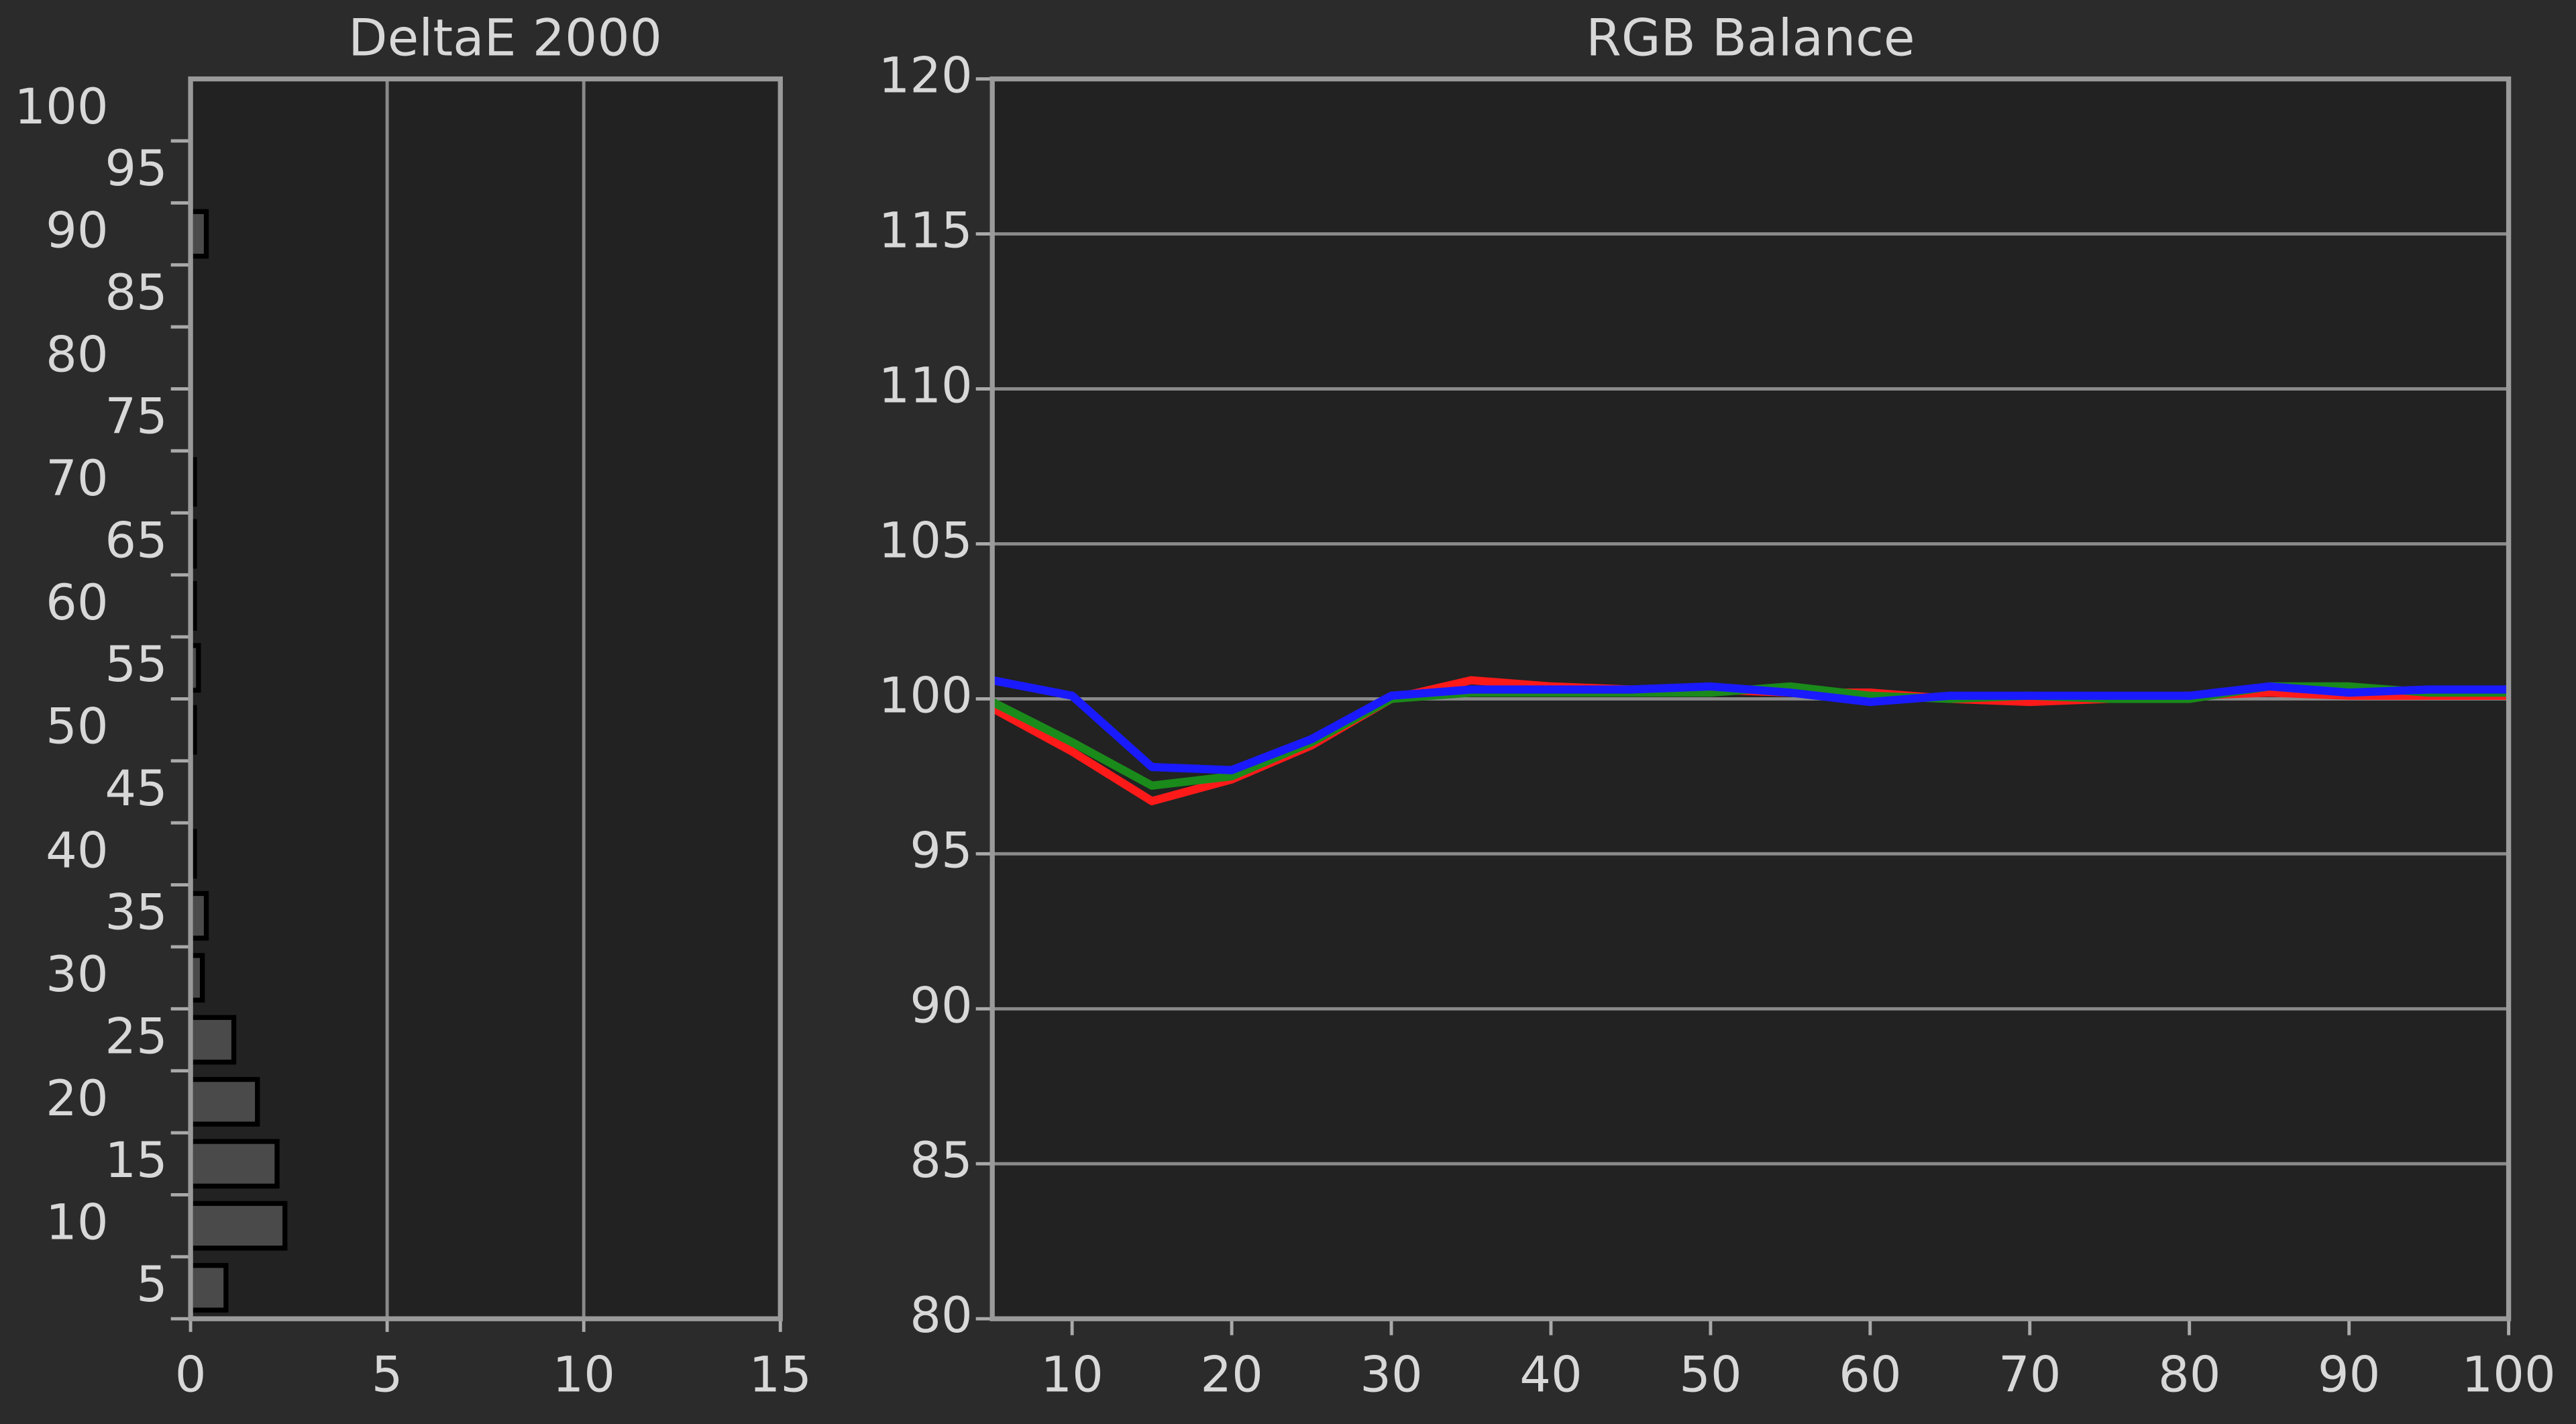 The height and width of the screenshot is (1424, 2576). What do you see at coordinates (1750, 37) in the screenshot?
I see `chart-title: RGB Balance` at bounding box center [1750, 37].